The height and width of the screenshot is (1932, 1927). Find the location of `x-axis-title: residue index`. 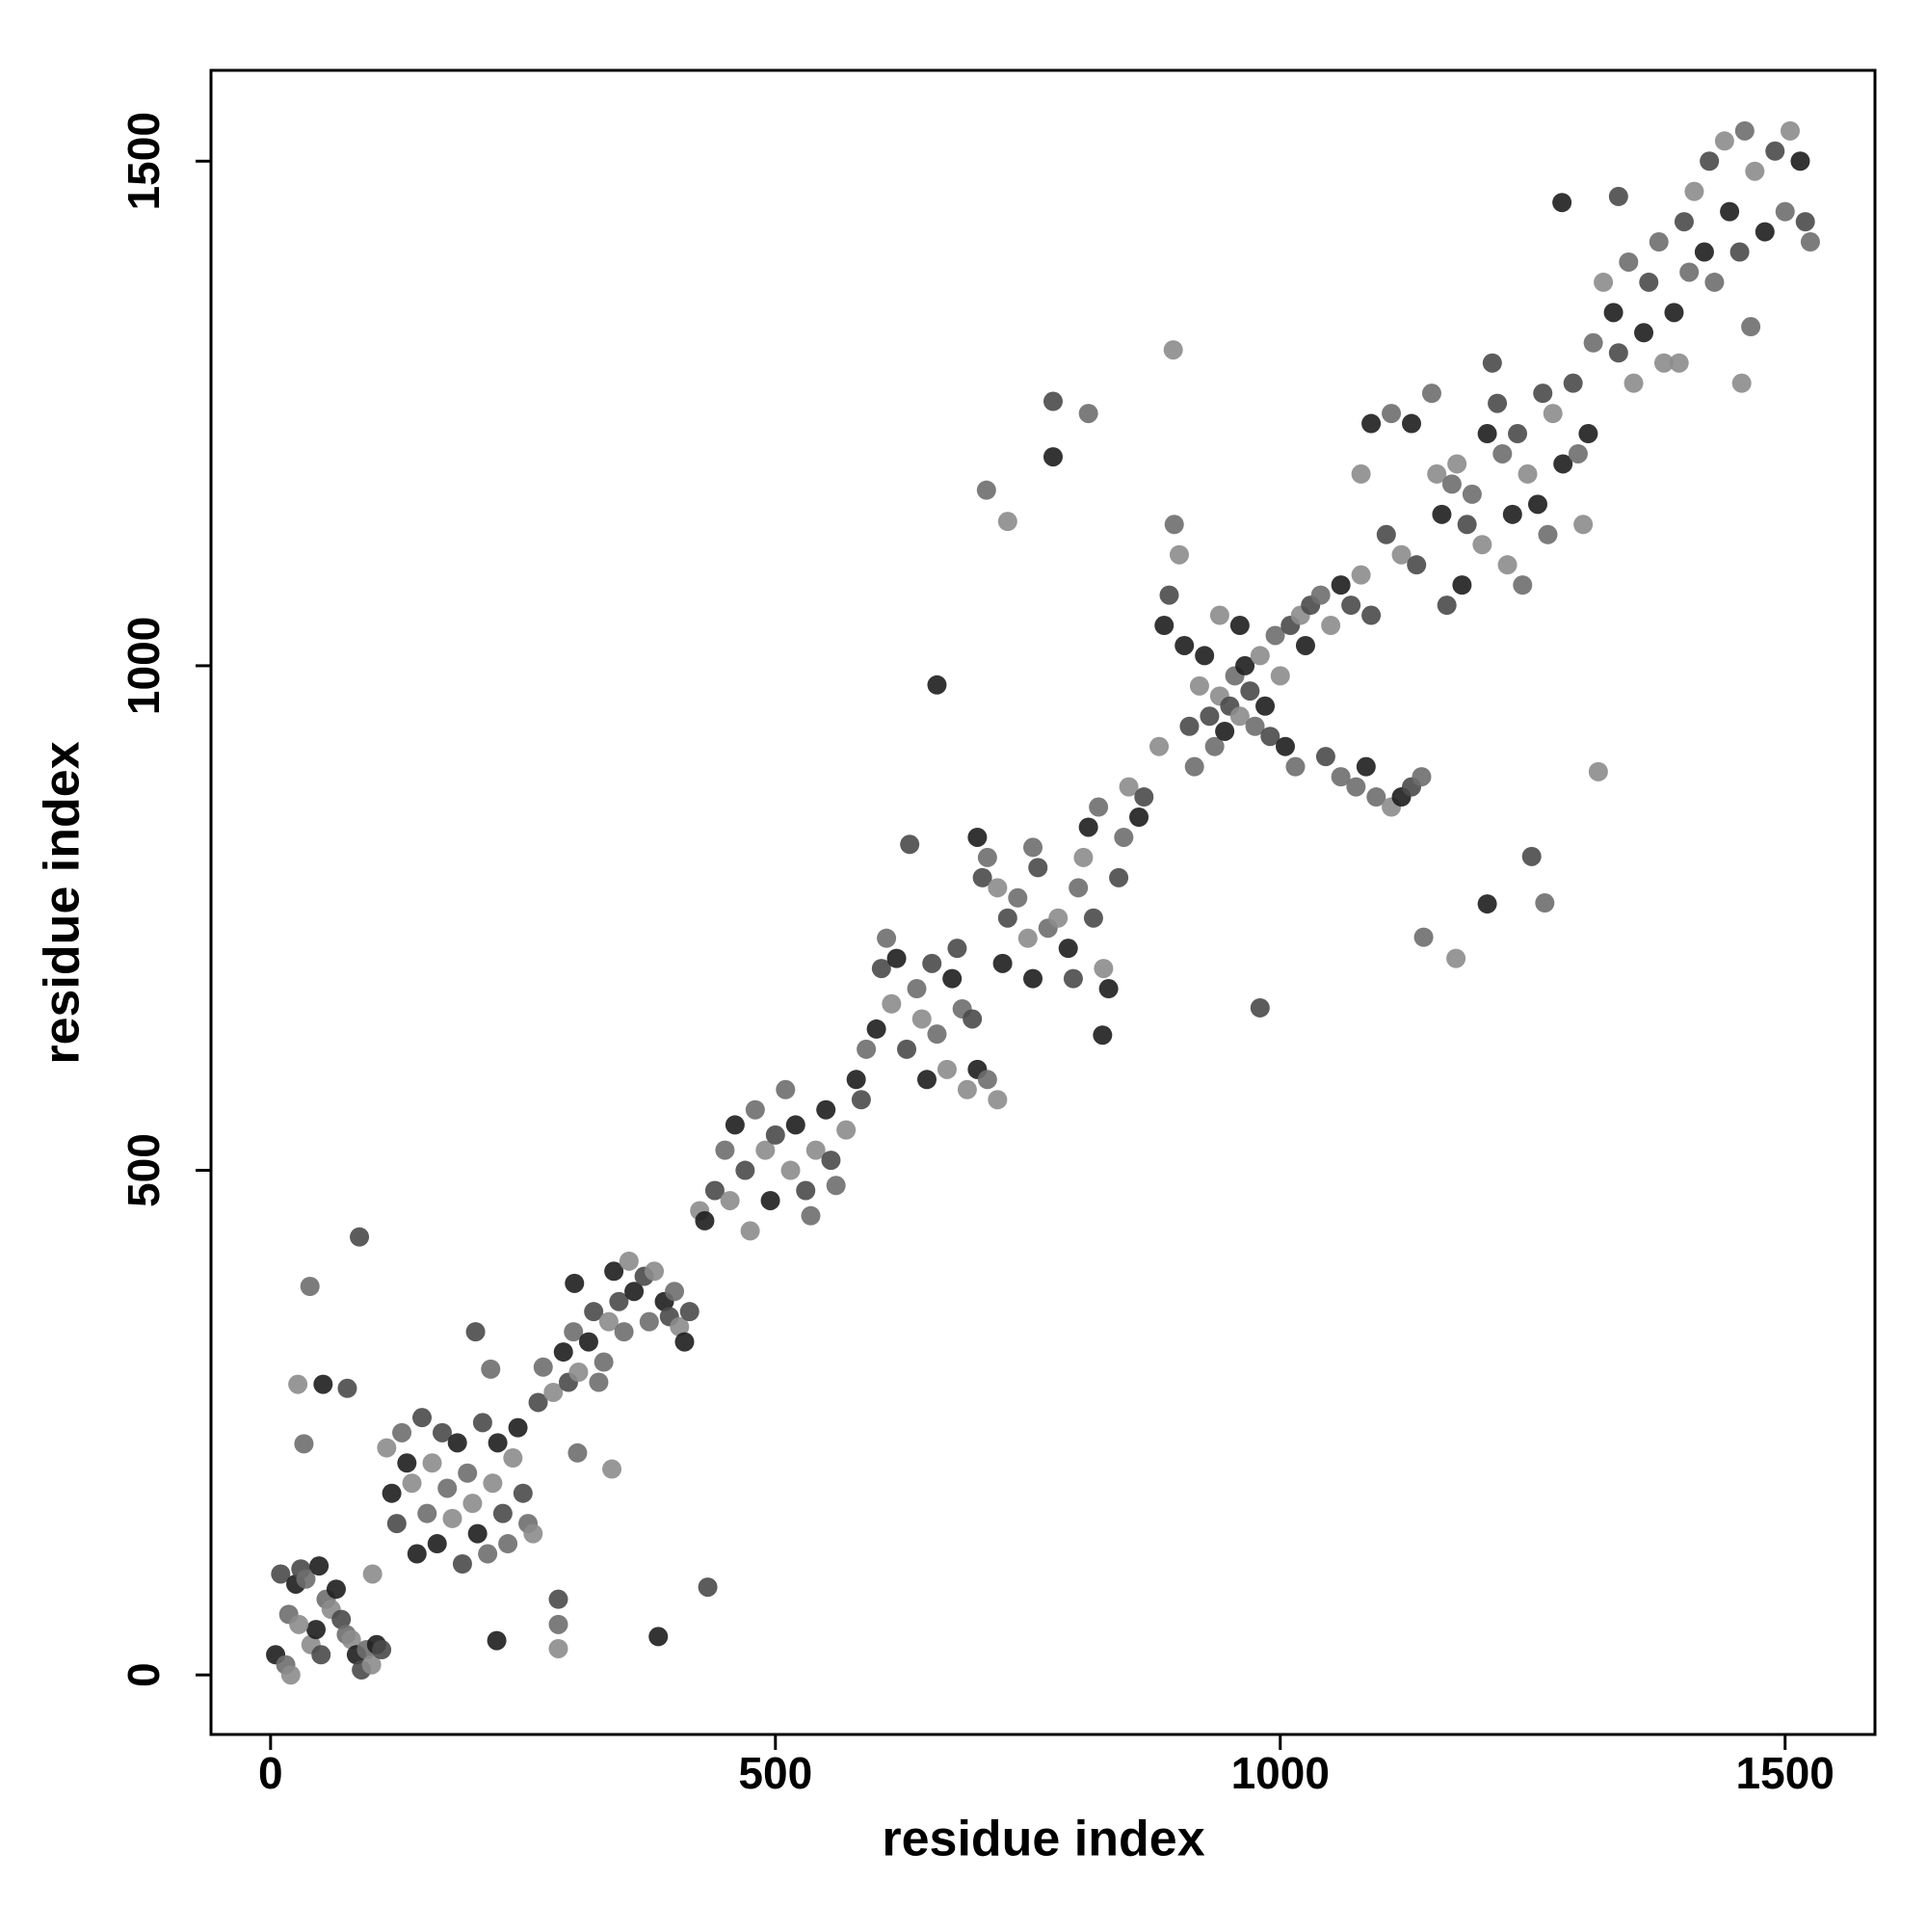

x-axis-title: residue index is located at coordinates (1043, 1839).